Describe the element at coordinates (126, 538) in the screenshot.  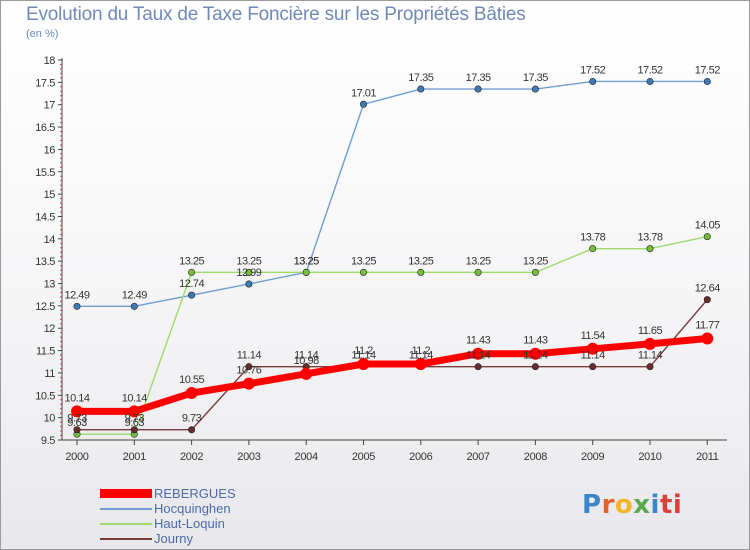
I see `legend-swatch-journy` at that location.